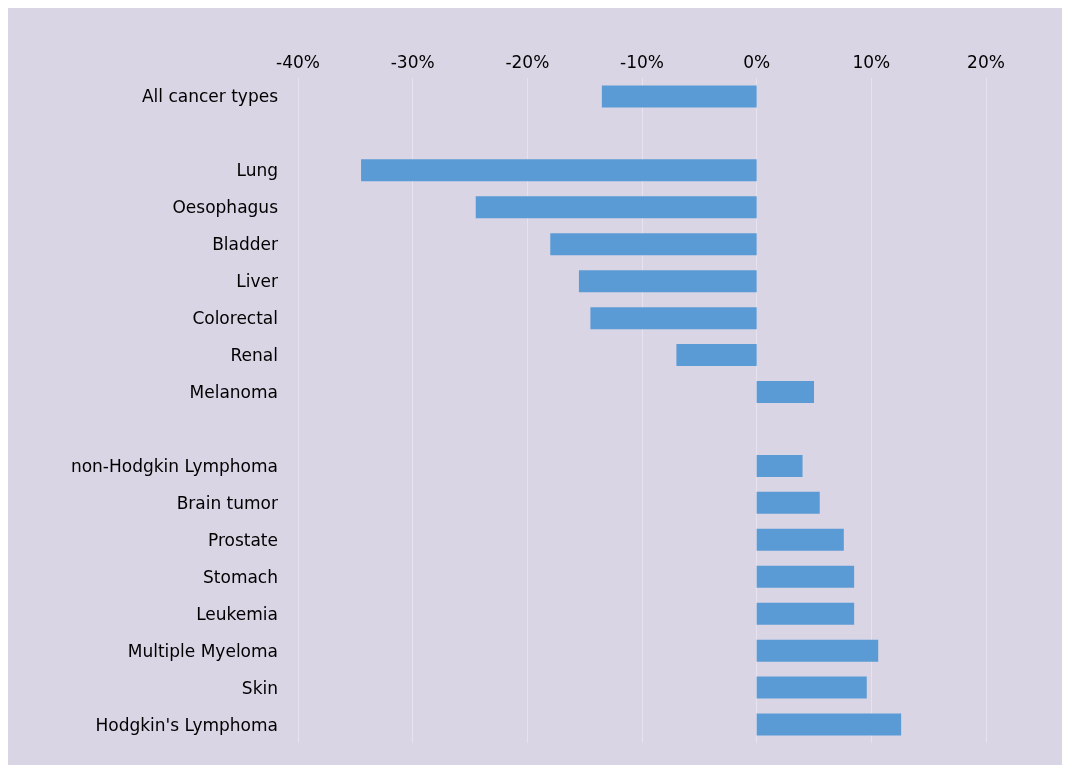 Image resolution: width=1070 pixels, height=773 pixels. I want to click on x-tick-label: -30%, so click(412, 61).